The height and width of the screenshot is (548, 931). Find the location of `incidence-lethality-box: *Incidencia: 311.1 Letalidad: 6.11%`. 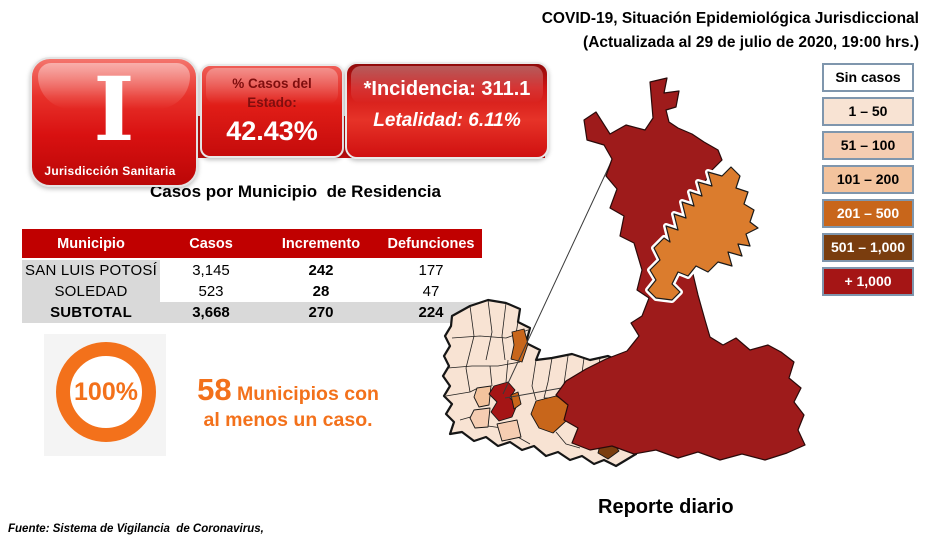

incidence-lethality-box: *Incidencia: 311.1 Letalidad: 6.11% is located at coordinates (447, 110).